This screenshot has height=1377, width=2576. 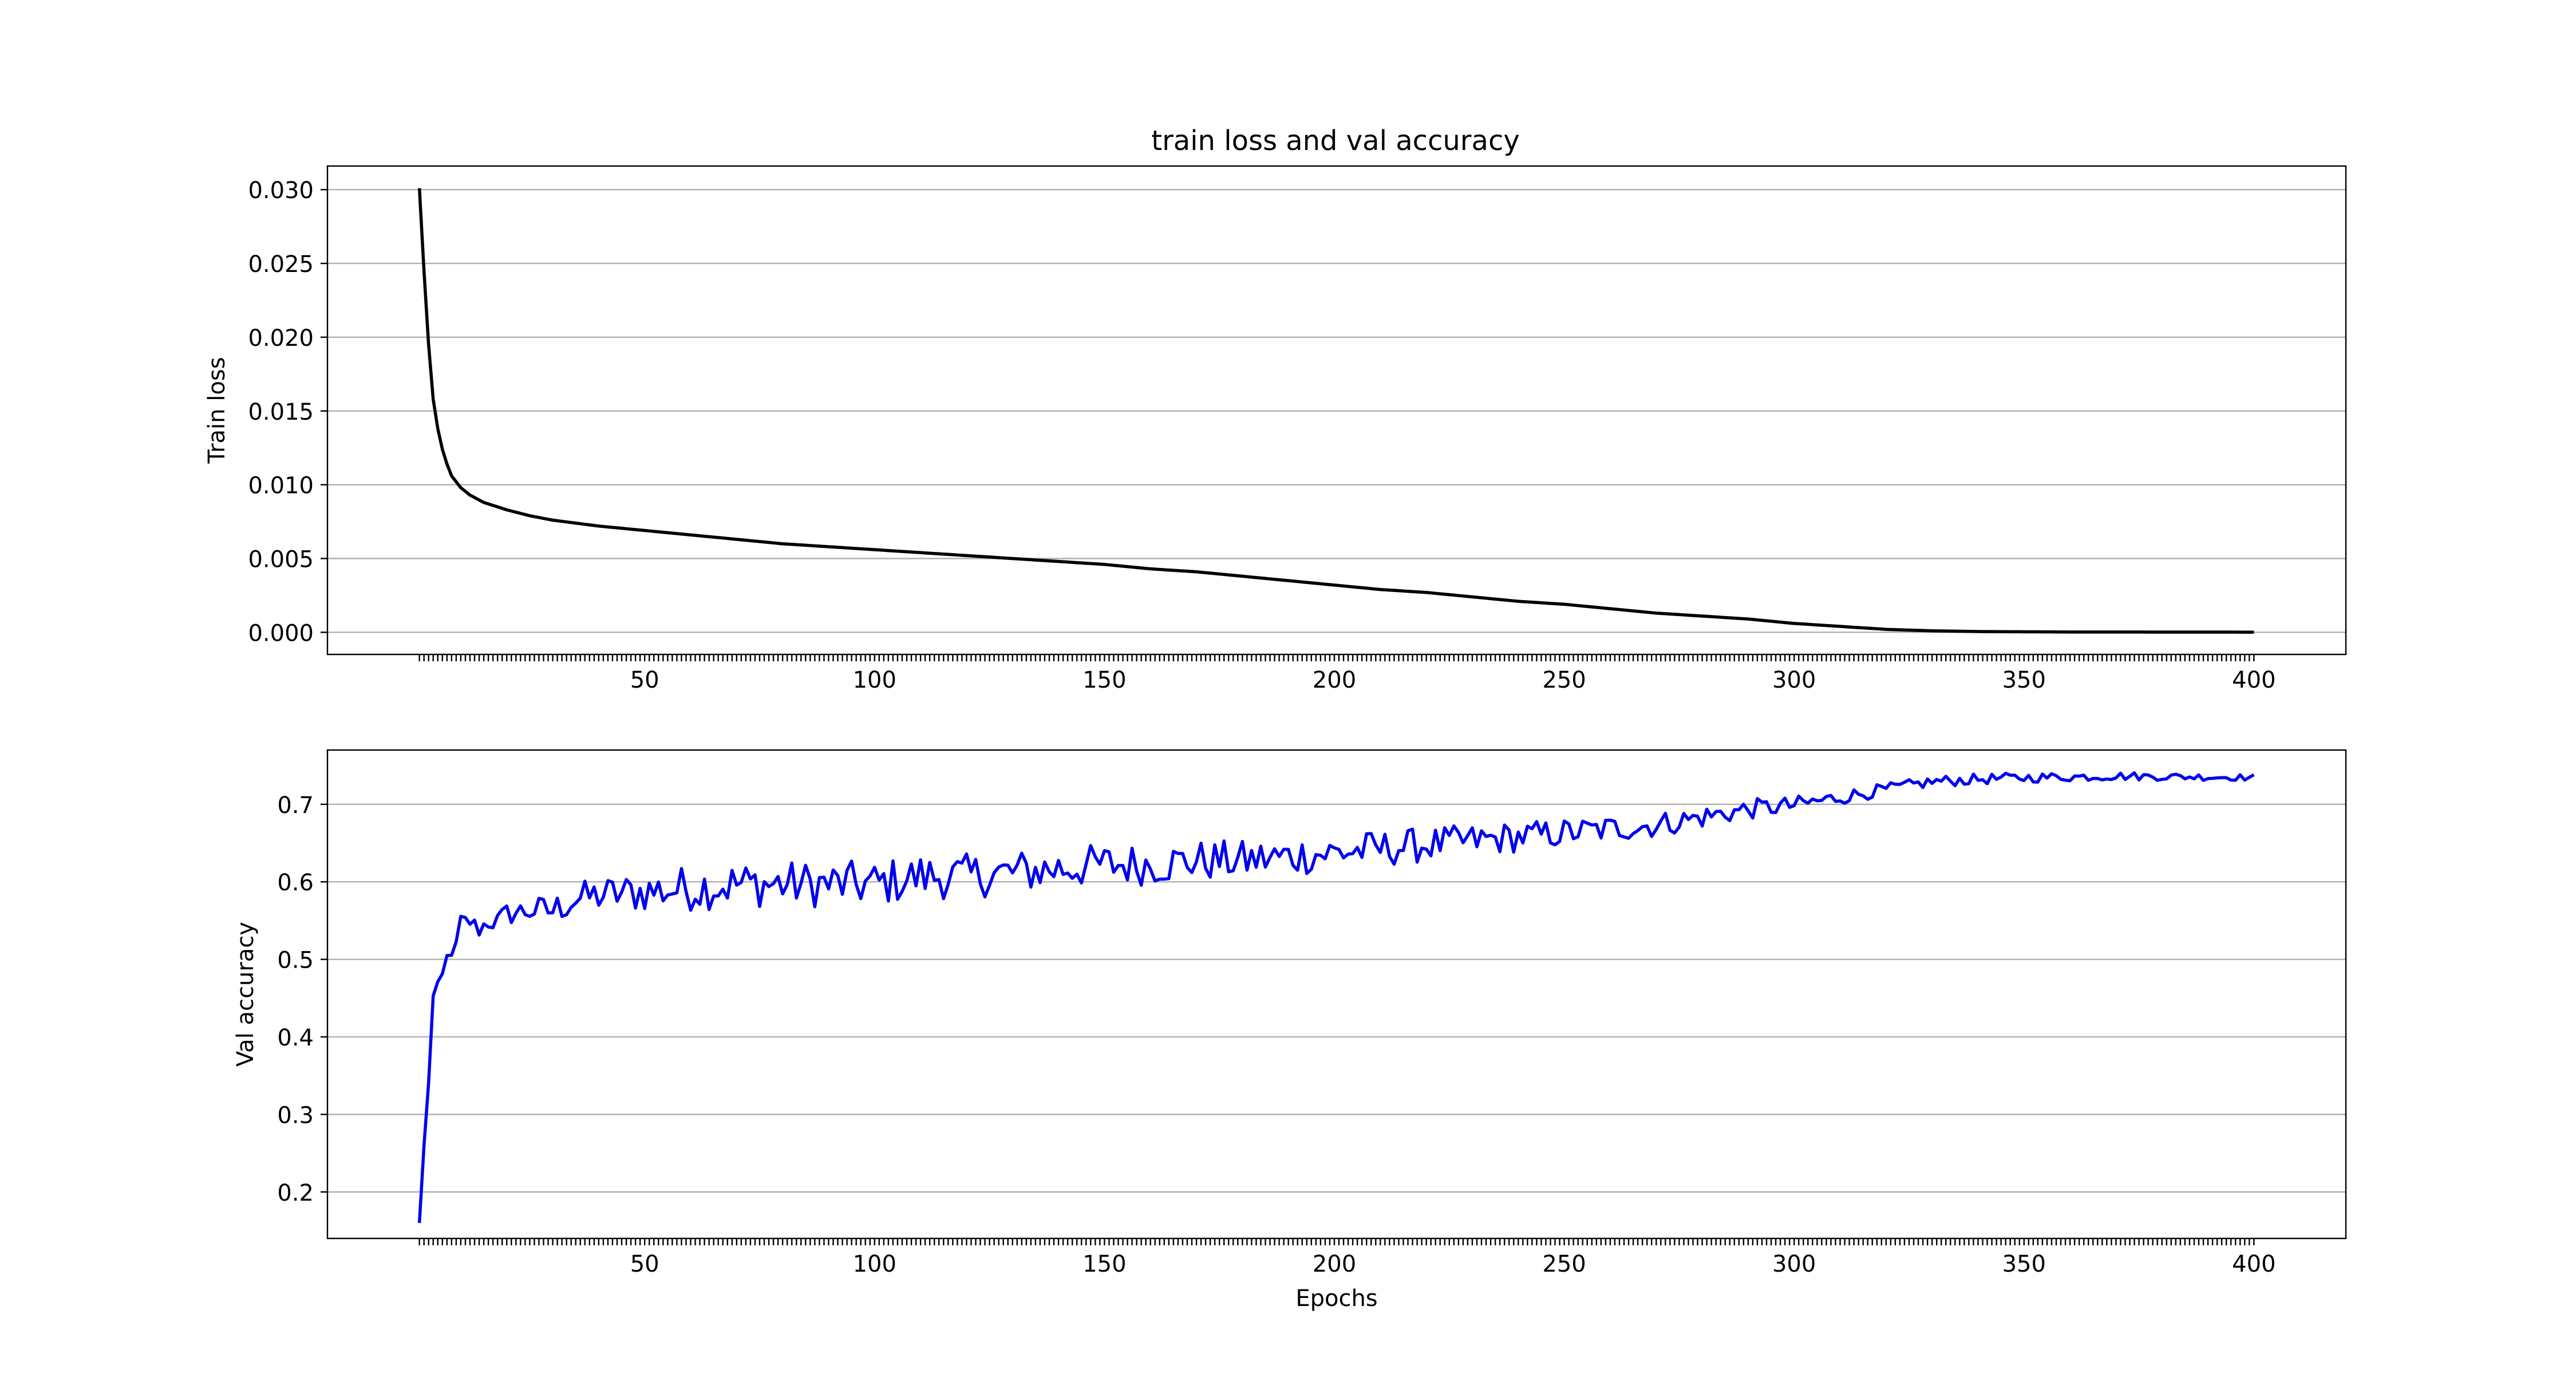 I want to click on y-tick-label: 0.025, so click(x=281, y=264).